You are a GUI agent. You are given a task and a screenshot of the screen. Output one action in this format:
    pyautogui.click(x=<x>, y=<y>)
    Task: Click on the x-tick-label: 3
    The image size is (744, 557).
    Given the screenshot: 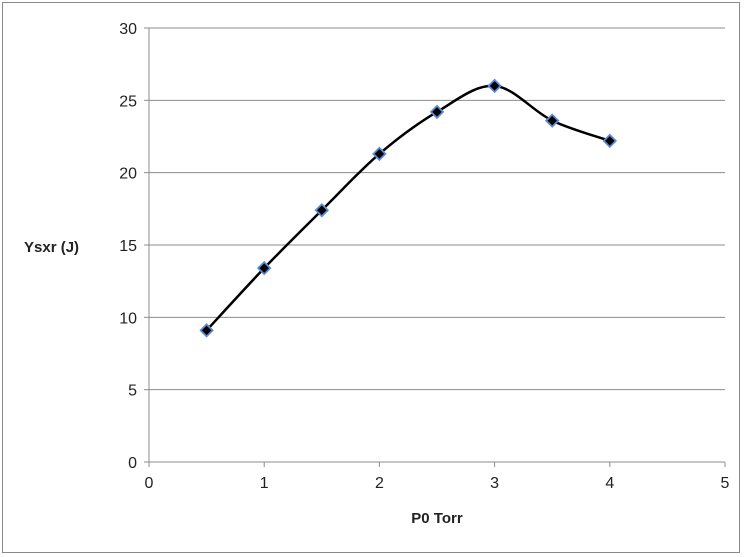 What is the action you would take?
    pyautogui.click(x=494, y=483)
    